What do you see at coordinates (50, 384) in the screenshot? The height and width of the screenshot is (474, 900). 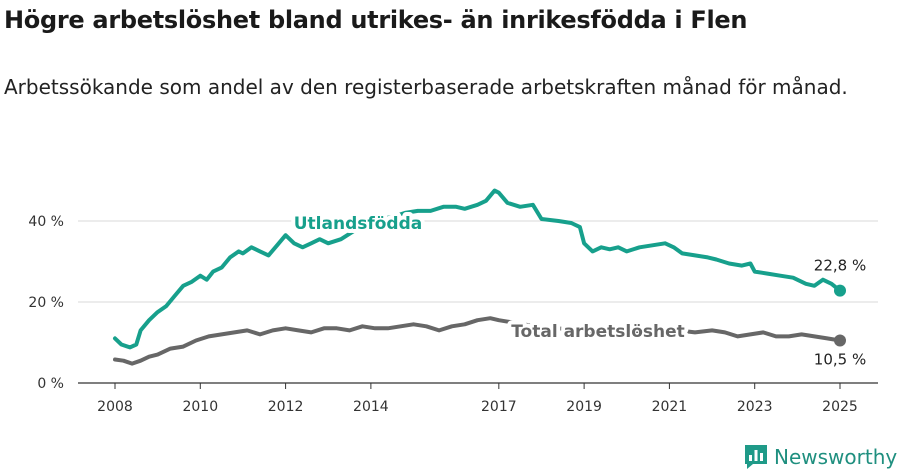 I see `y-tick-label: 0 %` at bounding box center [50, 384].